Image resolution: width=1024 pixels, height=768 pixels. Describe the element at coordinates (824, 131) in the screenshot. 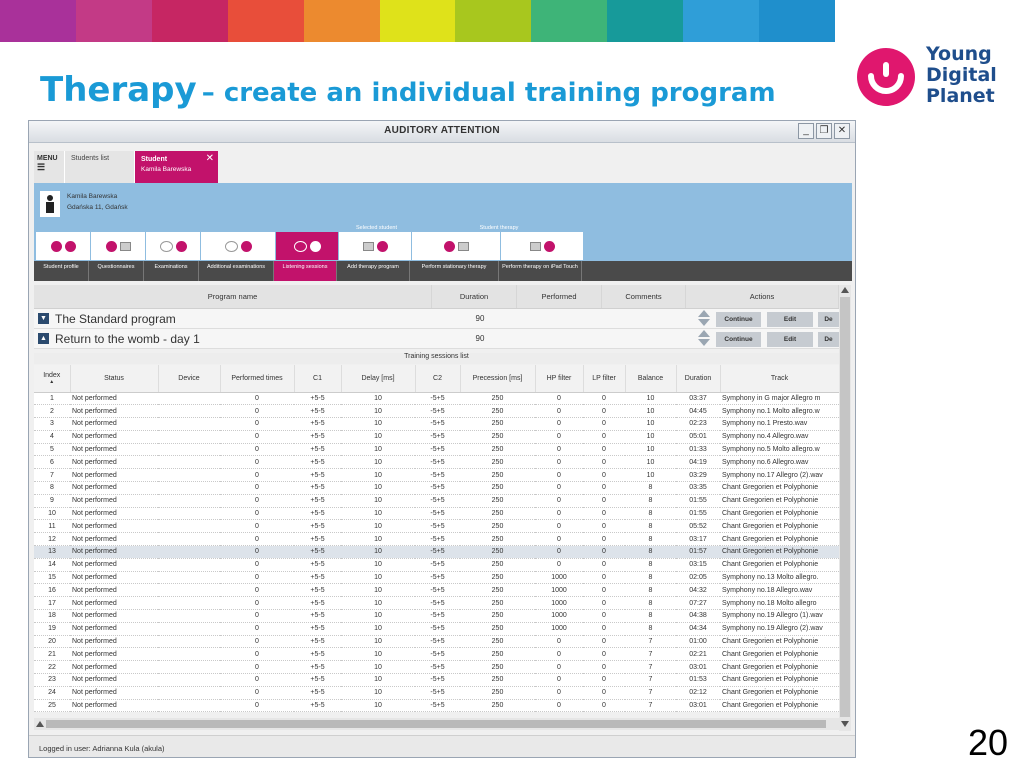

I see `restore-button: ❐` at that location.